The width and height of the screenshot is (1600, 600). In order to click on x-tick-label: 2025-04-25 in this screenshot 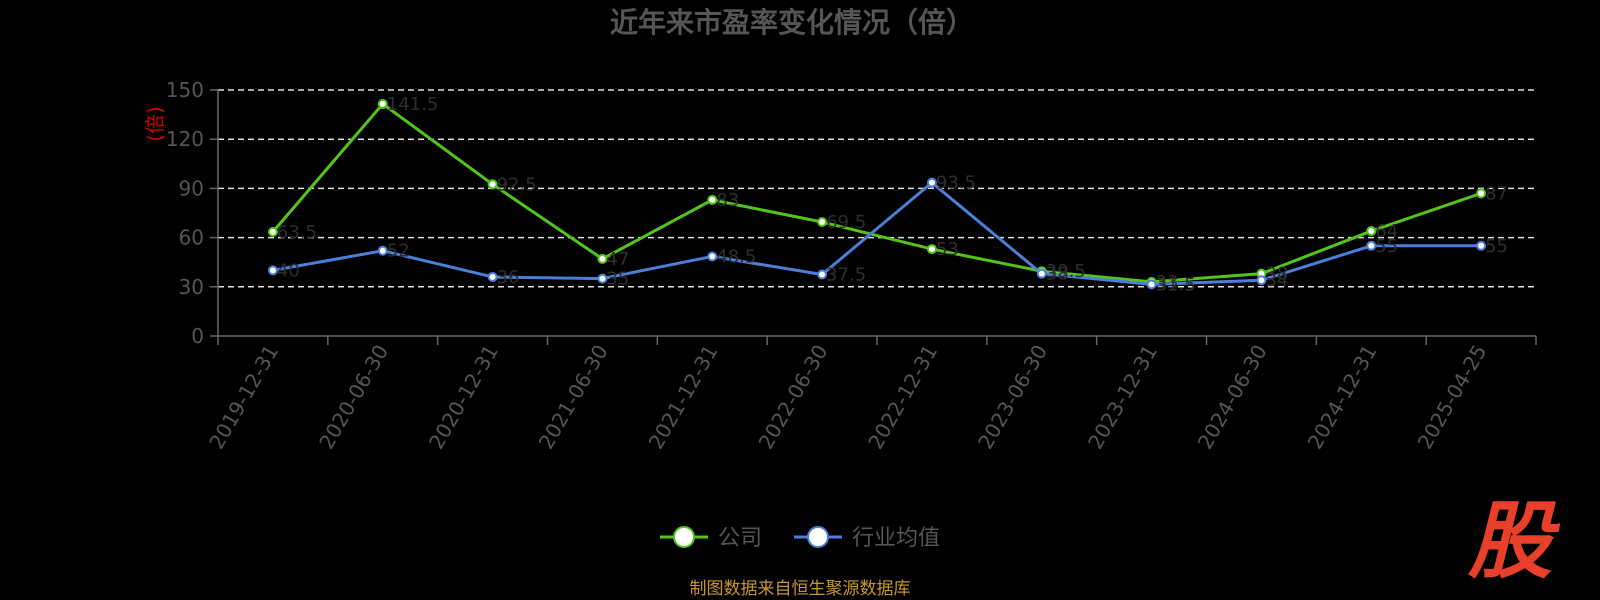, I will do `click(1452, 397)`.